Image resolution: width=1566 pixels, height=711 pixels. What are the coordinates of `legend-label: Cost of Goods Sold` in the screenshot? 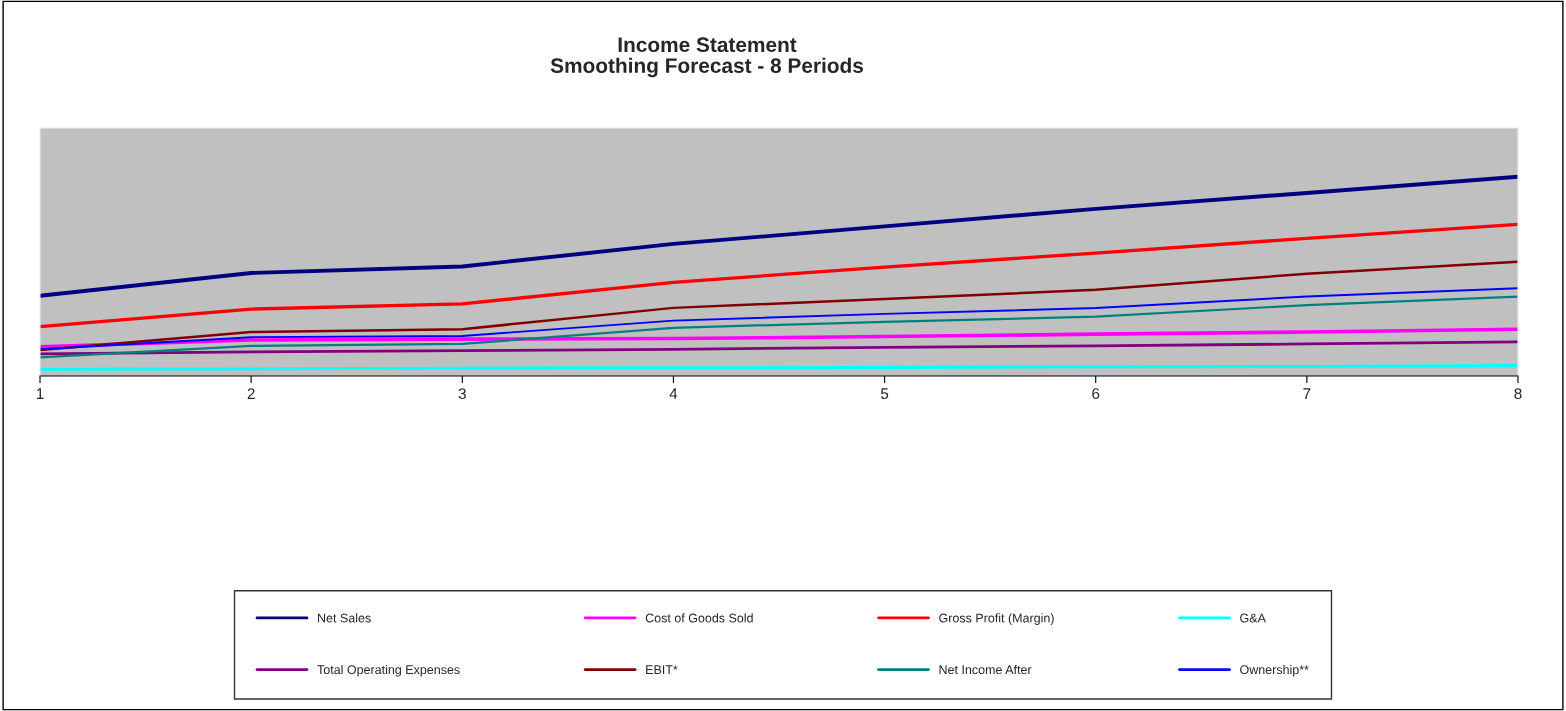 It's located at (699, 618).